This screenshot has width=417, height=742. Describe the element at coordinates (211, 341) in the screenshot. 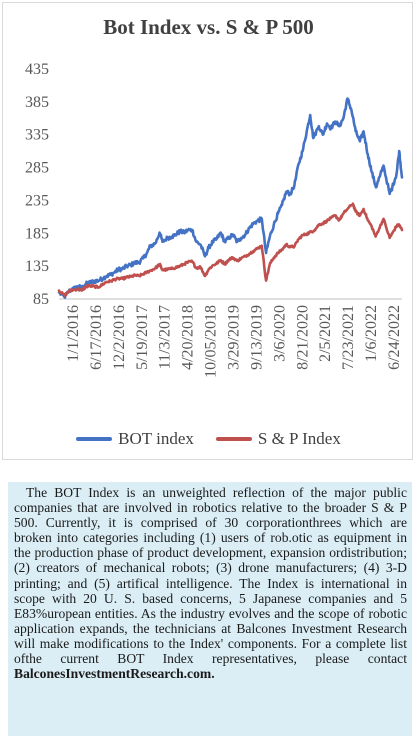

I see `x-tick-label: 10/05/2018` at that location.